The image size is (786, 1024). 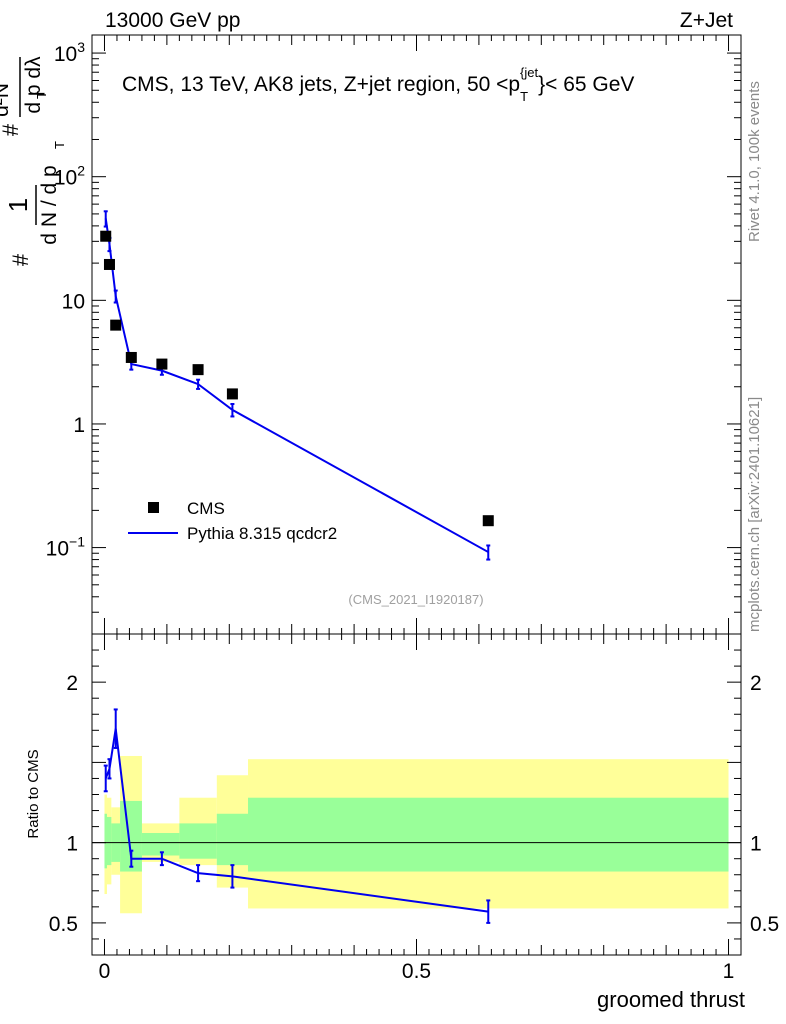 I want to click on svg-text: d N / d p, so click(x=49, y=204).